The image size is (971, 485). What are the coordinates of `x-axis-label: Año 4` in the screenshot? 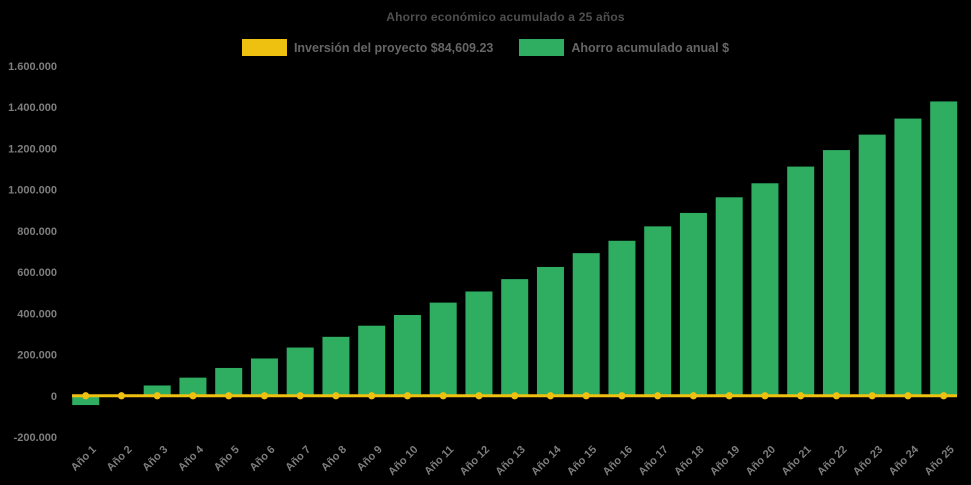 It's located at (191, 458).